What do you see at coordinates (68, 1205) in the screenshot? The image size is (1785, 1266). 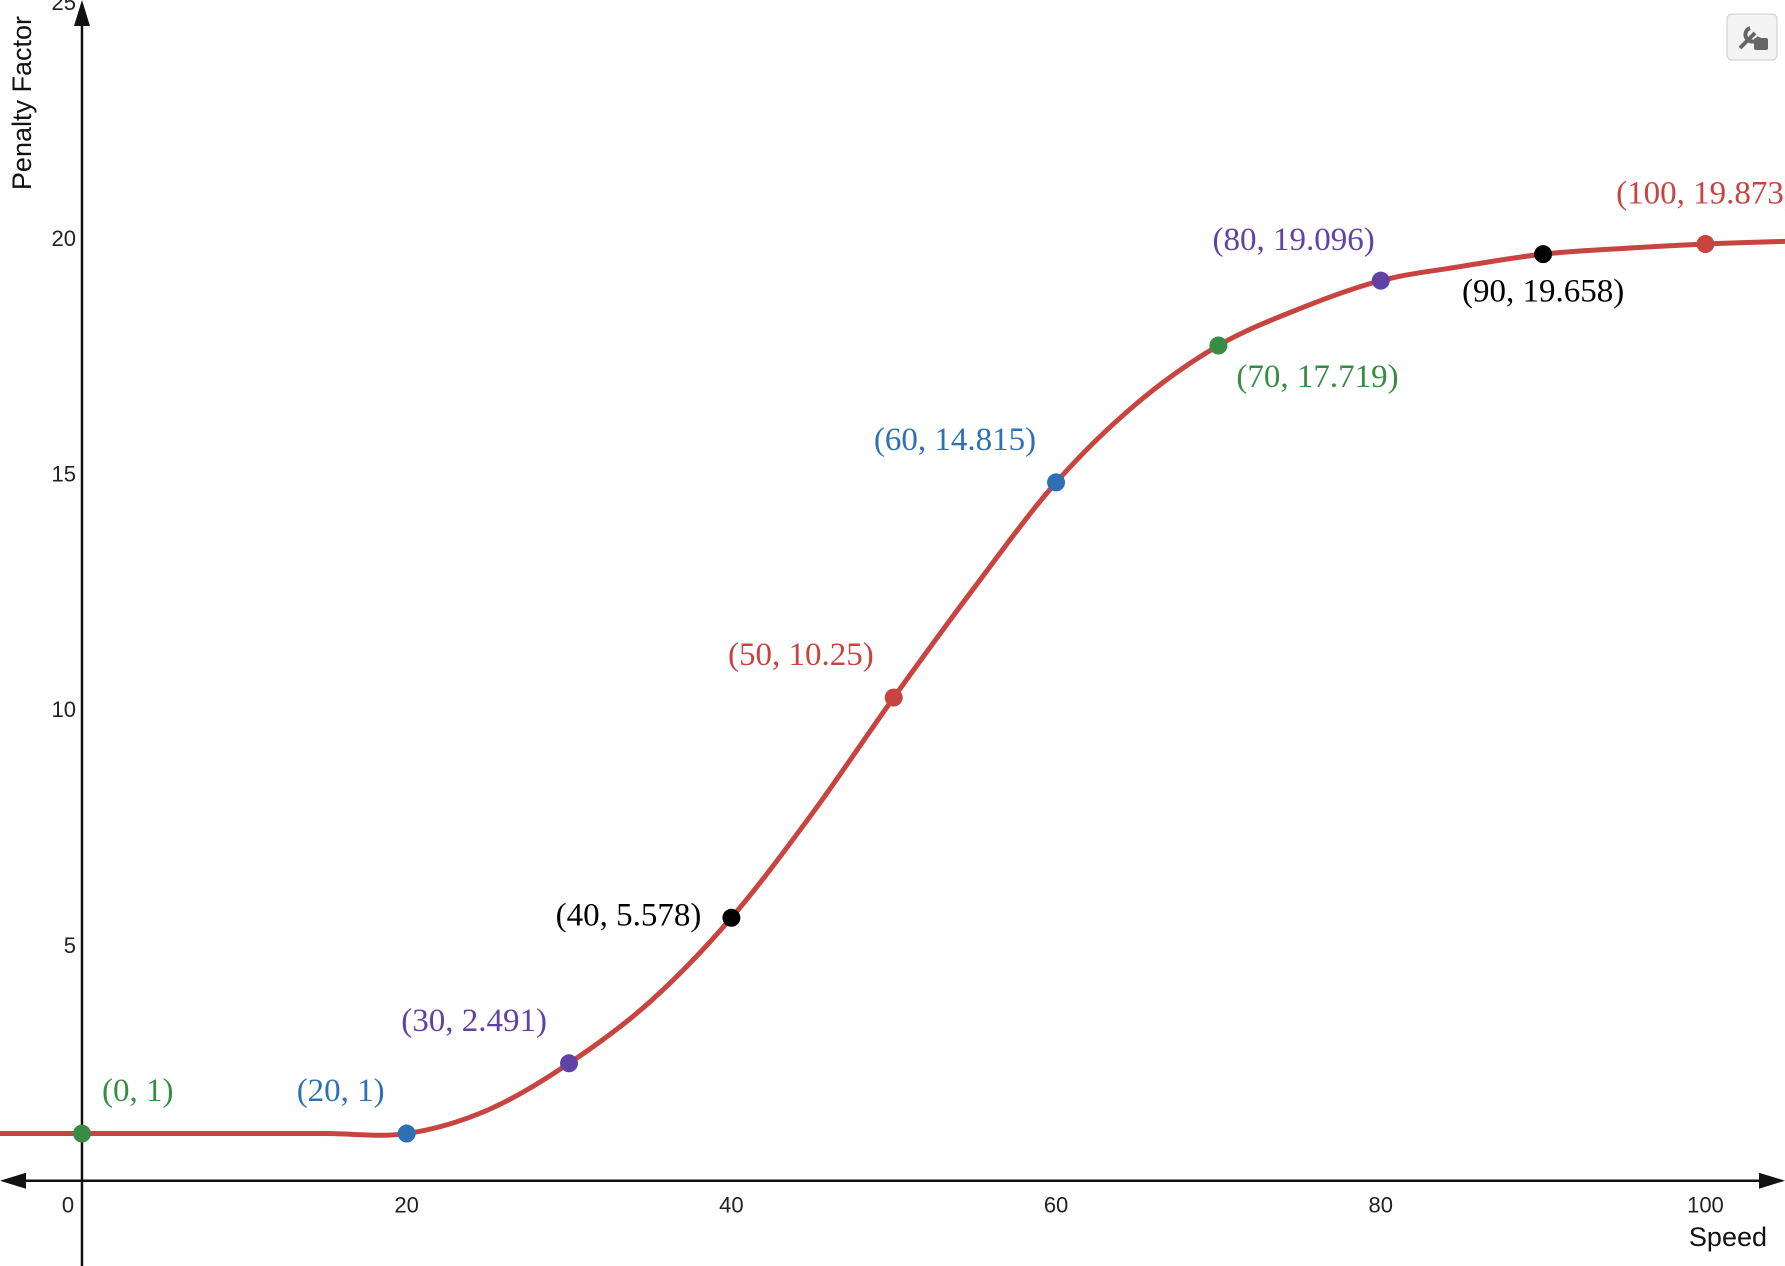 I see `x-tick-label: 0` at bounding box center [68, 1205].